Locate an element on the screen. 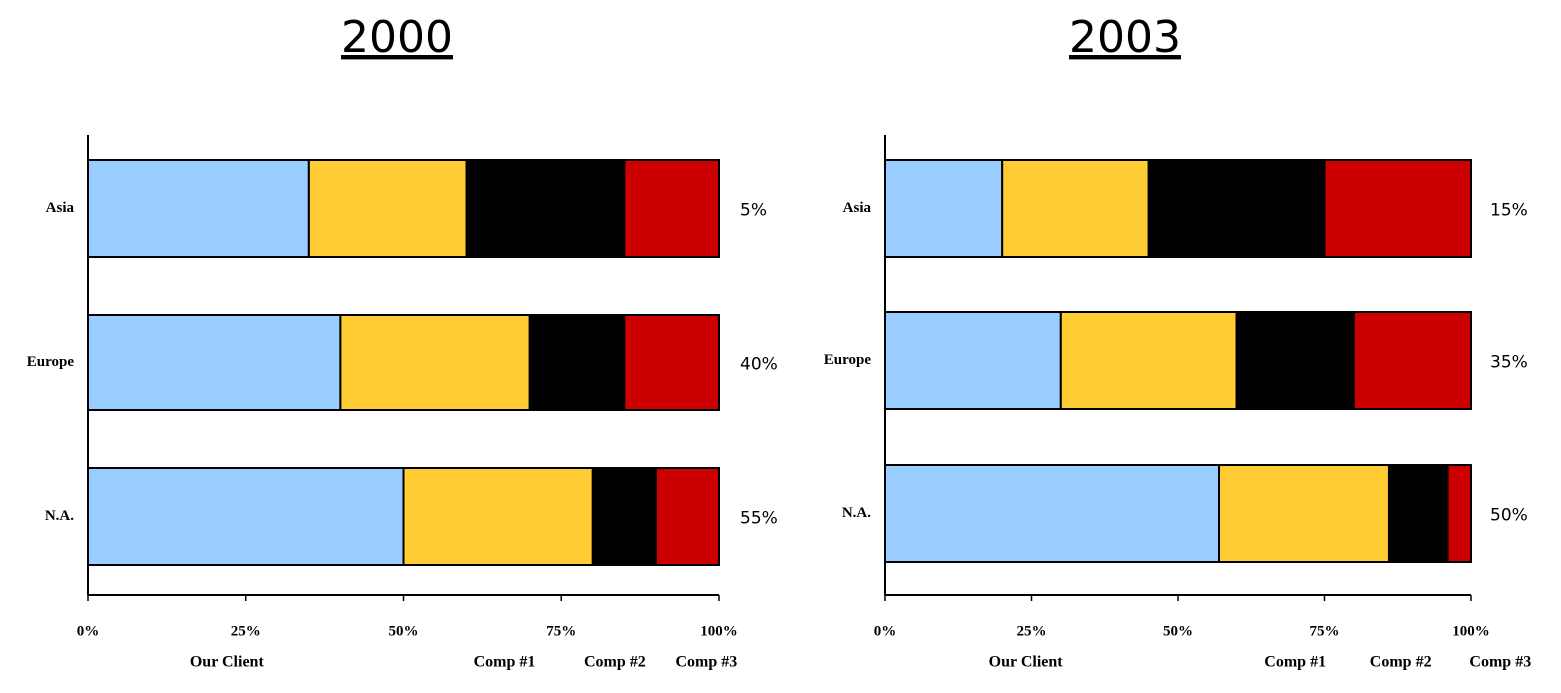 Image resolution: width=1561 pixels, height=693 pixels. region-share-label: 55% is located at coordinates (759, 519).